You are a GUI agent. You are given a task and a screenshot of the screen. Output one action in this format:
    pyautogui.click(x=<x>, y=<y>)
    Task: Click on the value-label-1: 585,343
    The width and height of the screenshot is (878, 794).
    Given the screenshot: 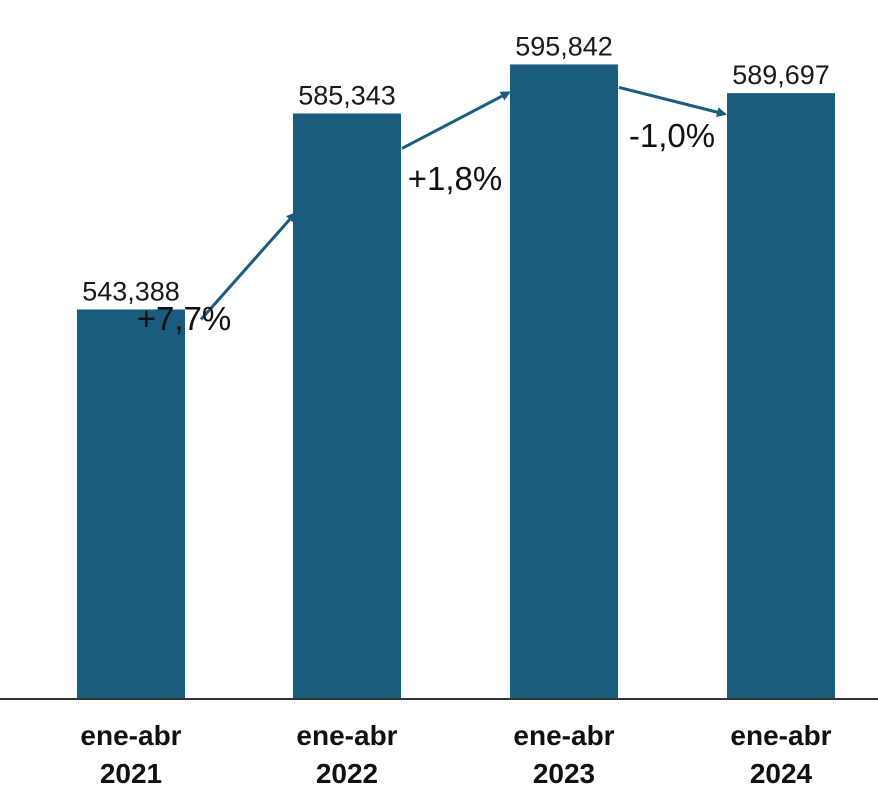 What is the action you would take?
    pyautogui.click(x=347, y=95)
    